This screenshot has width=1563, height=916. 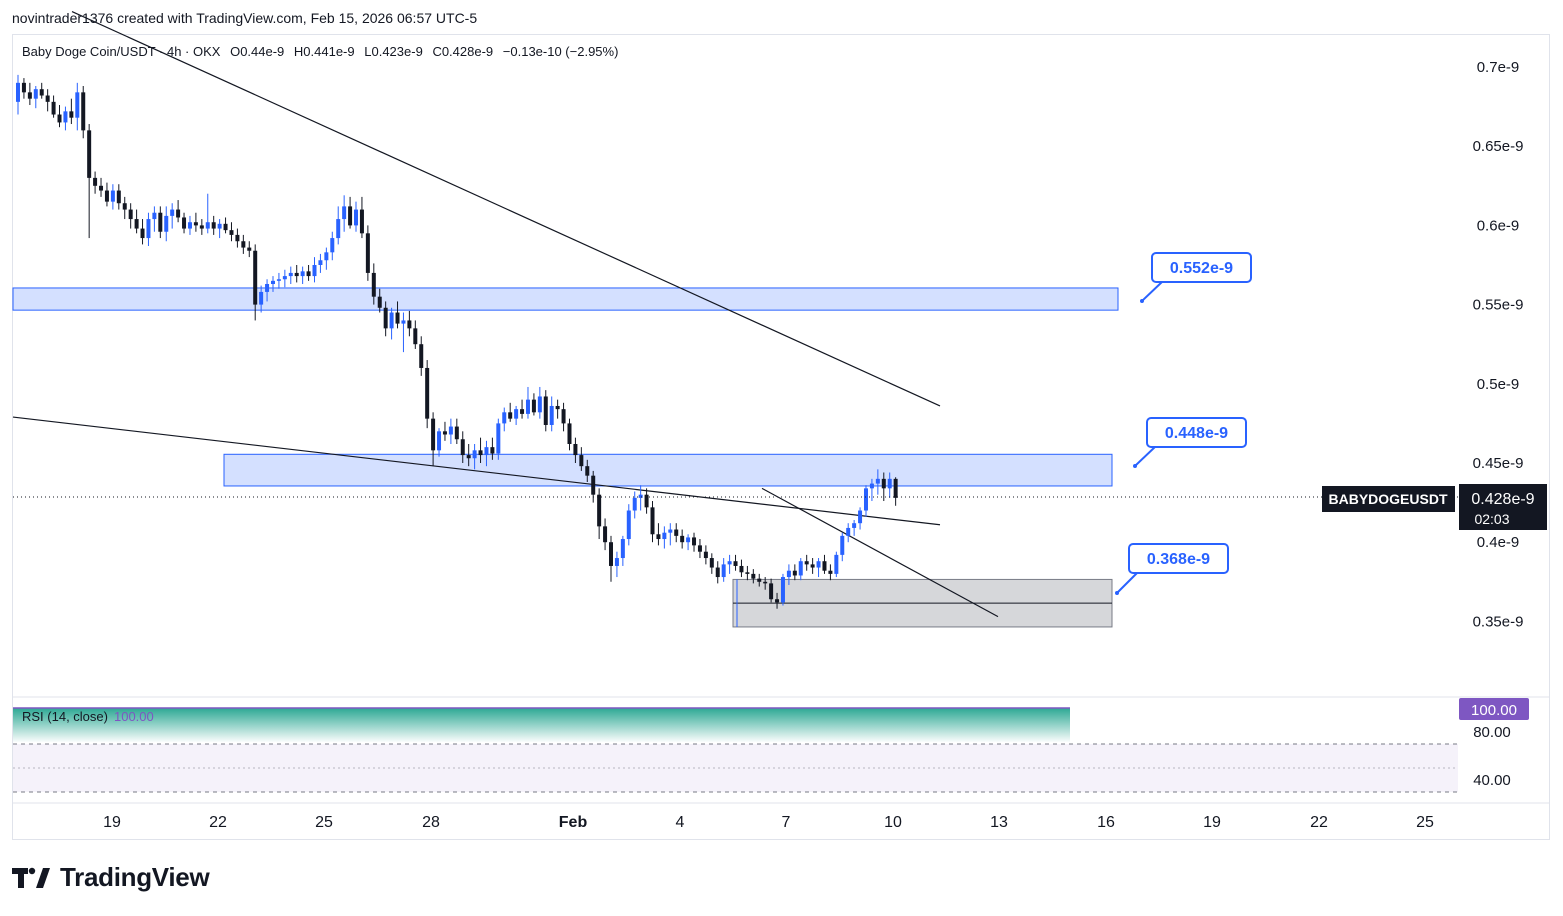 I want to click on bar-countdown: 02:03, so click(x=1491, y=519).